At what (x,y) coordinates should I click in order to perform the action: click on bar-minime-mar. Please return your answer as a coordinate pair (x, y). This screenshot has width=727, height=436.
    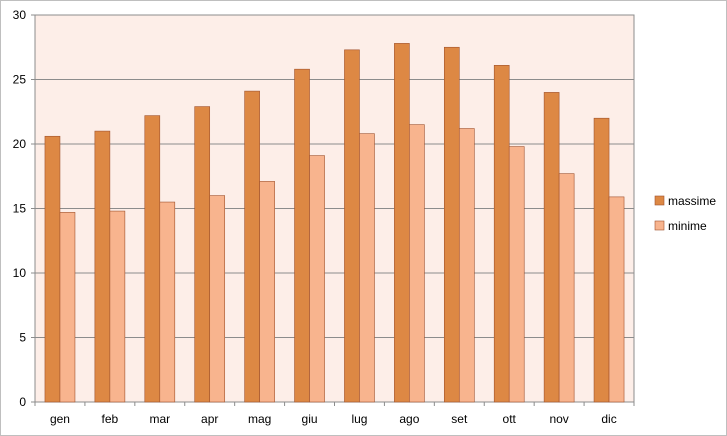
    Looking at the image, I should click on (167, 302).